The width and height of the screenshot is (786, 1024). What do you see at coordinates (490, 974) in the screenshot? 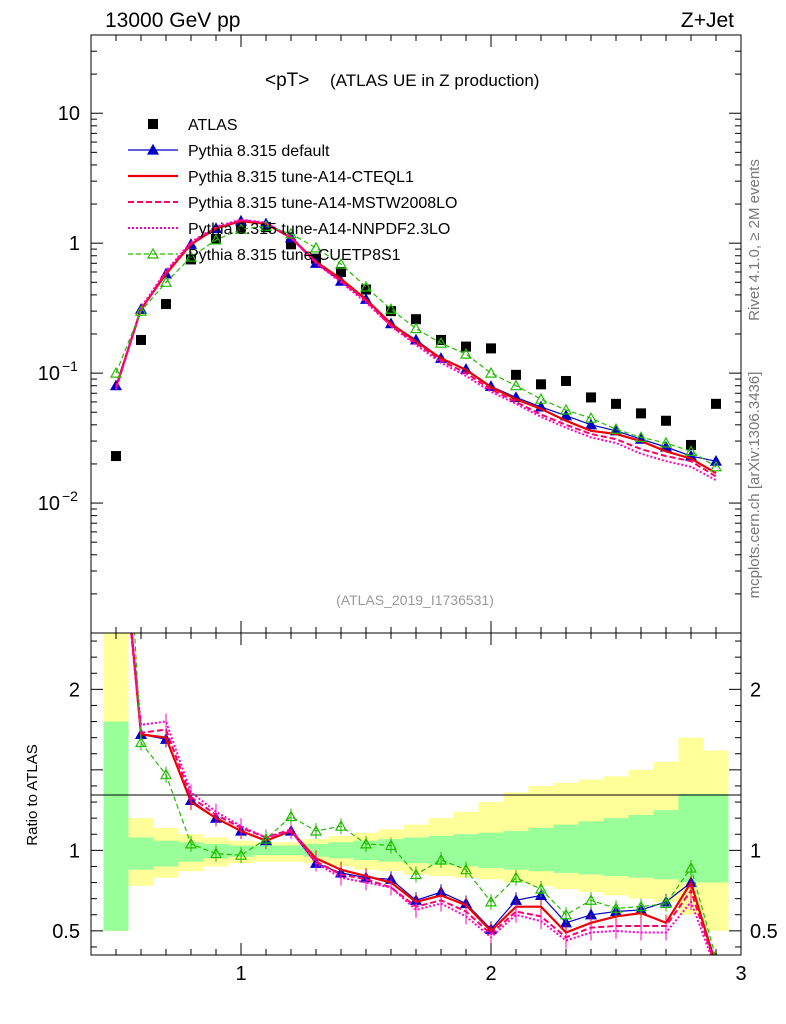
I see `ratio-x-tick-label: 2` at bounding box center [490, 974].